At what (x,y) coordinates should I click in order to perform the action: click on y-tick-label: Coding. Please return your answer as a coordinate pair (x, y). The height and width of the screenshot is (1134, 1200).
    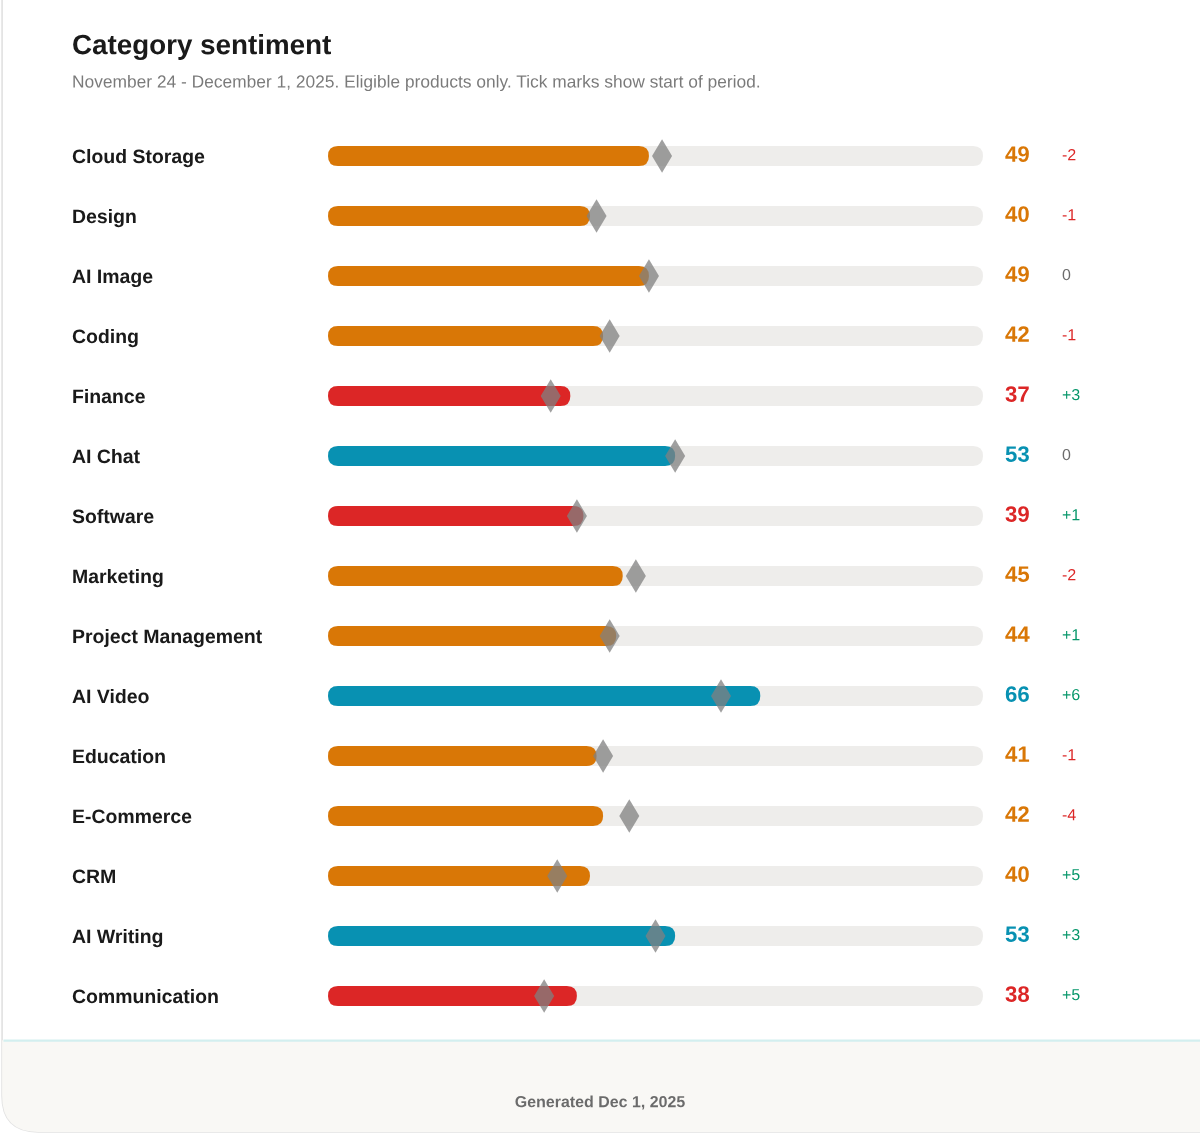
    Looking at the image, I should click on (105, 338).